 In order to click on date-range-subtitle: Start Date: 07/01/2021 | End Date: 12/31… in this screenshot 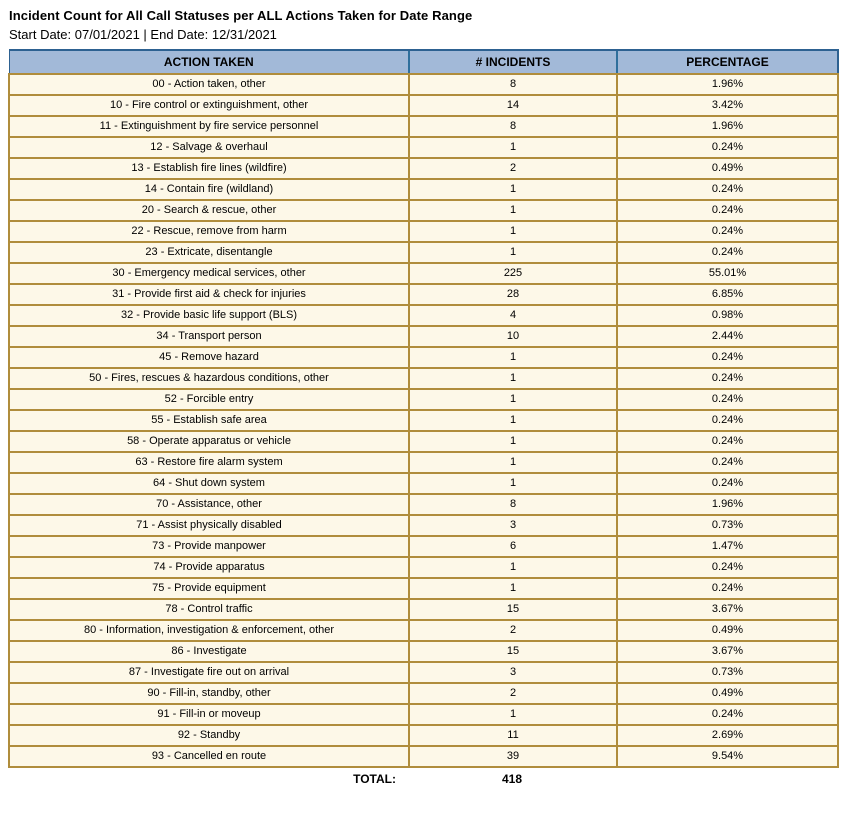, I will do `click(143, 34)`.